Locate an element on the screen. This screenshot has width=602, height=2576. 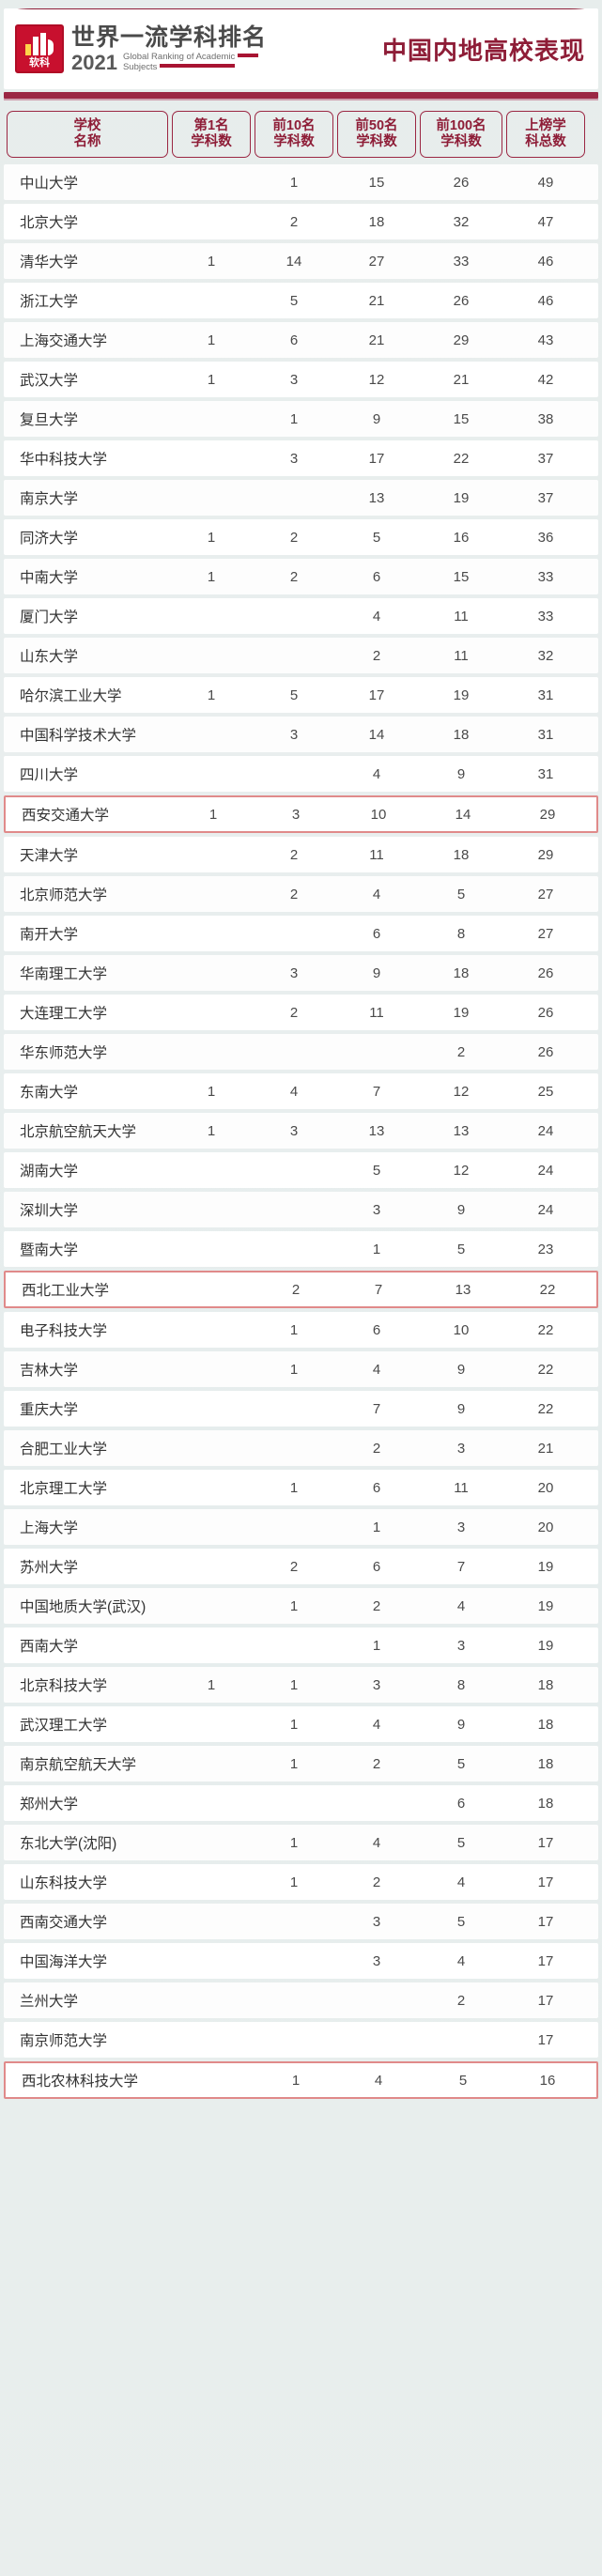
table-row: 西北农林科技大学 1 4 5 16 is located at coordinates (301, 2080).